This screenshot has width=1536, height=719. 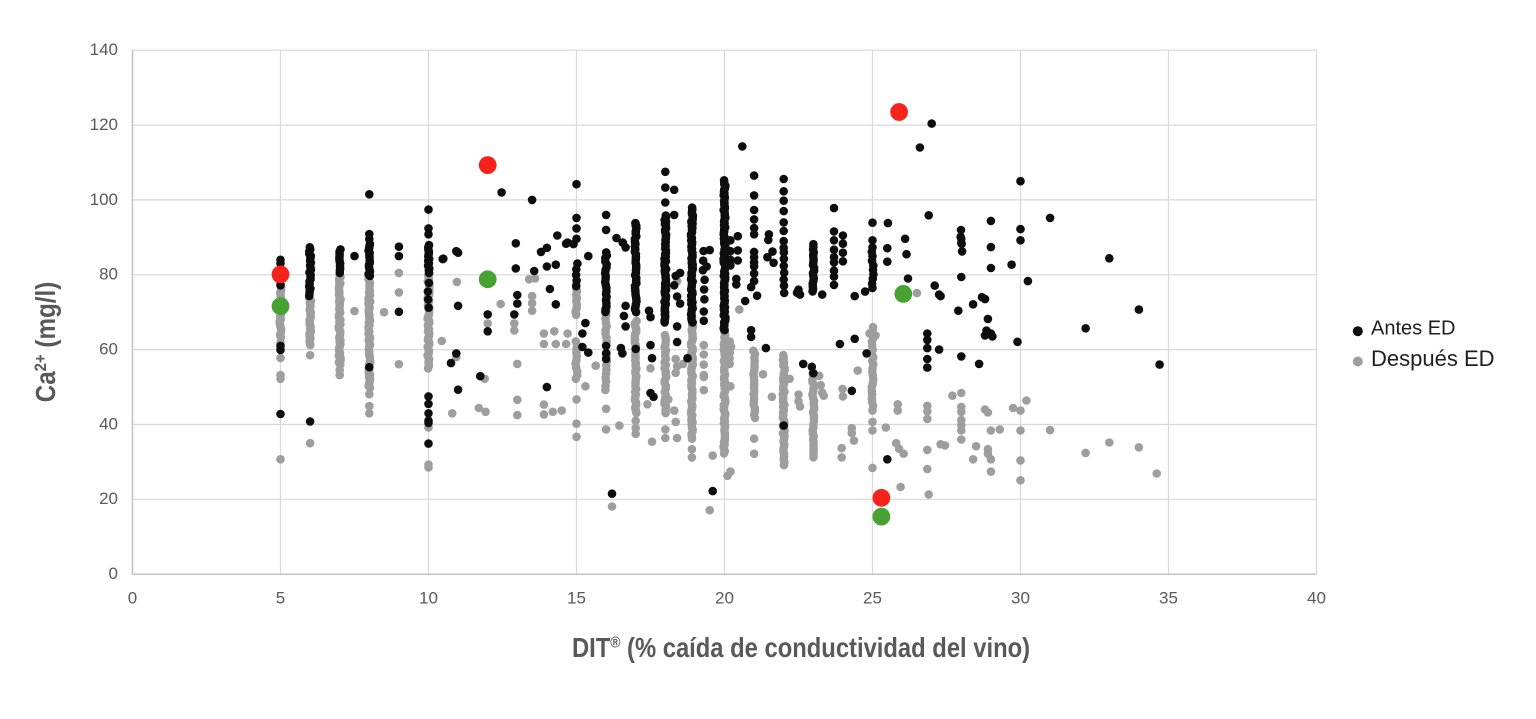 What do you see at coordinates (47, 342) in the screenshot?
I see `svg-text: Ca2+ (mg/l)` at bounding box center [47, 342].